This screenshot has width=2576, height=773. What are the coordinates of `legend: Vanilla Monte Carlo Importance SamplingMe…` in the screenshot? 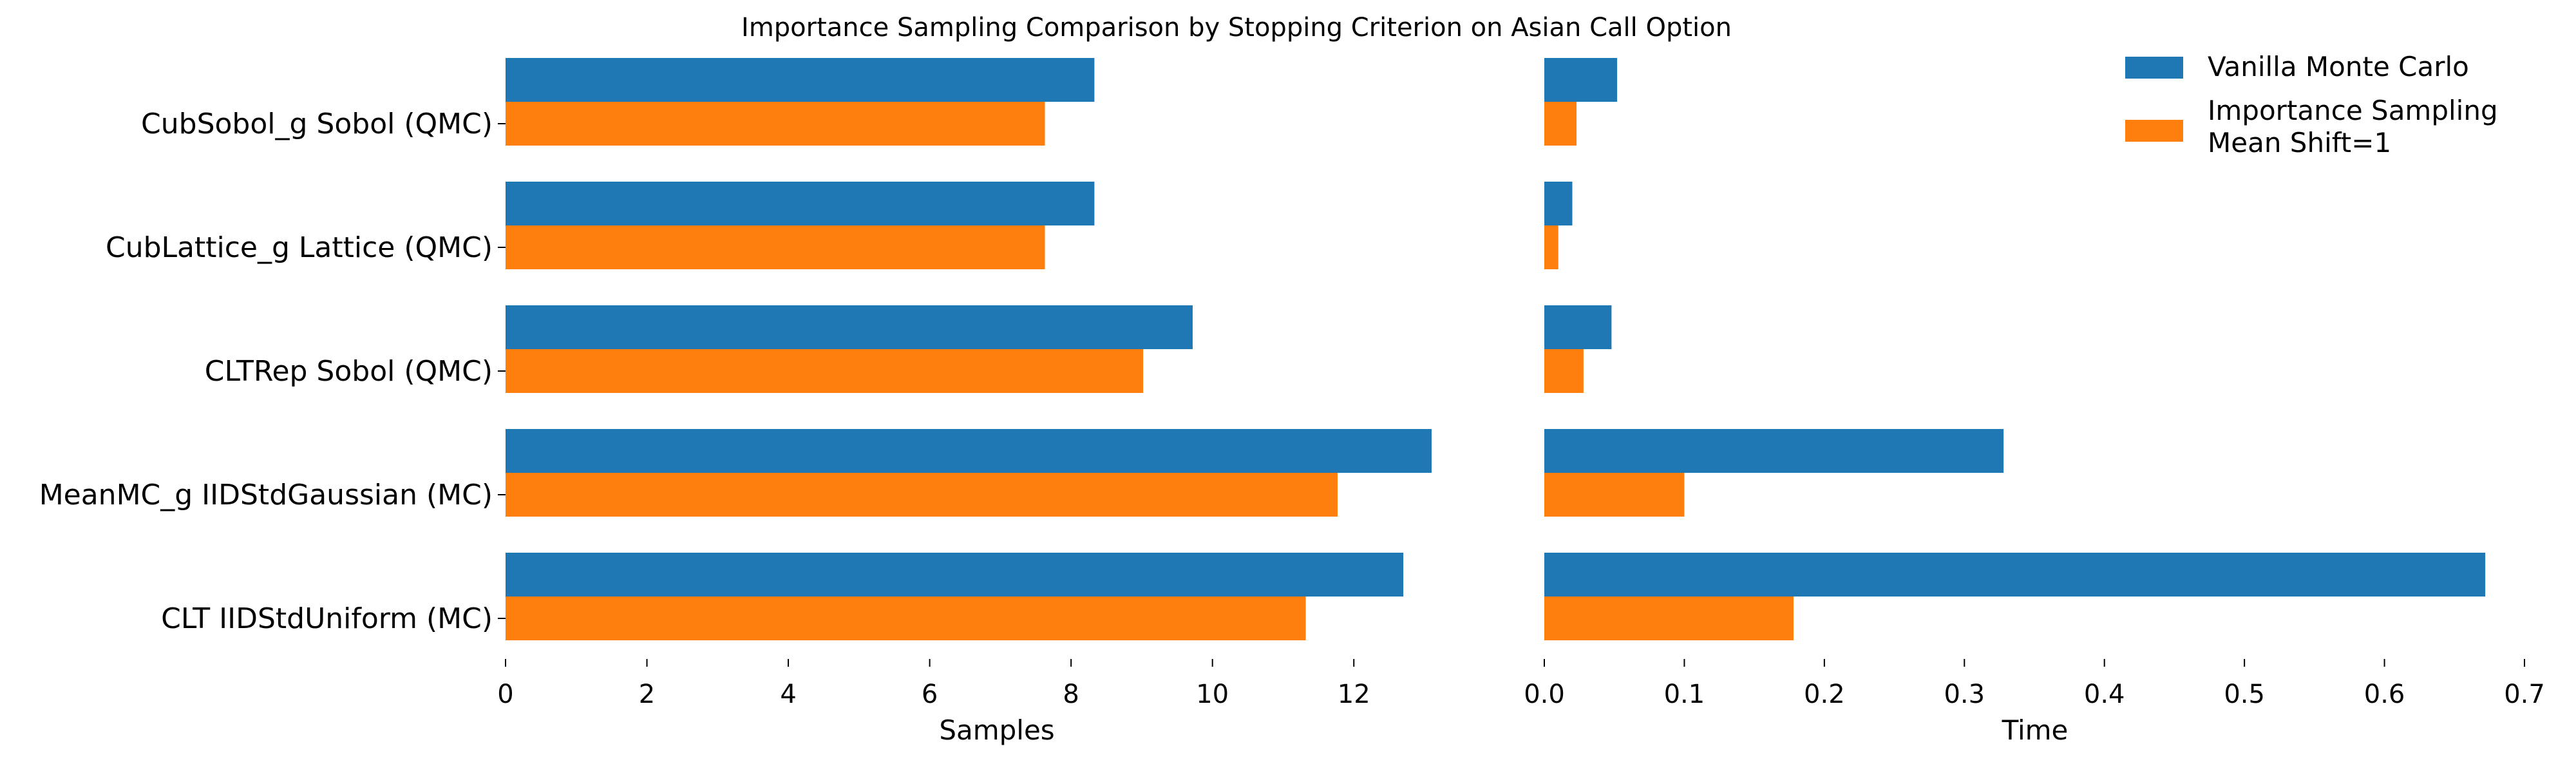 It's located at (2311, 104).